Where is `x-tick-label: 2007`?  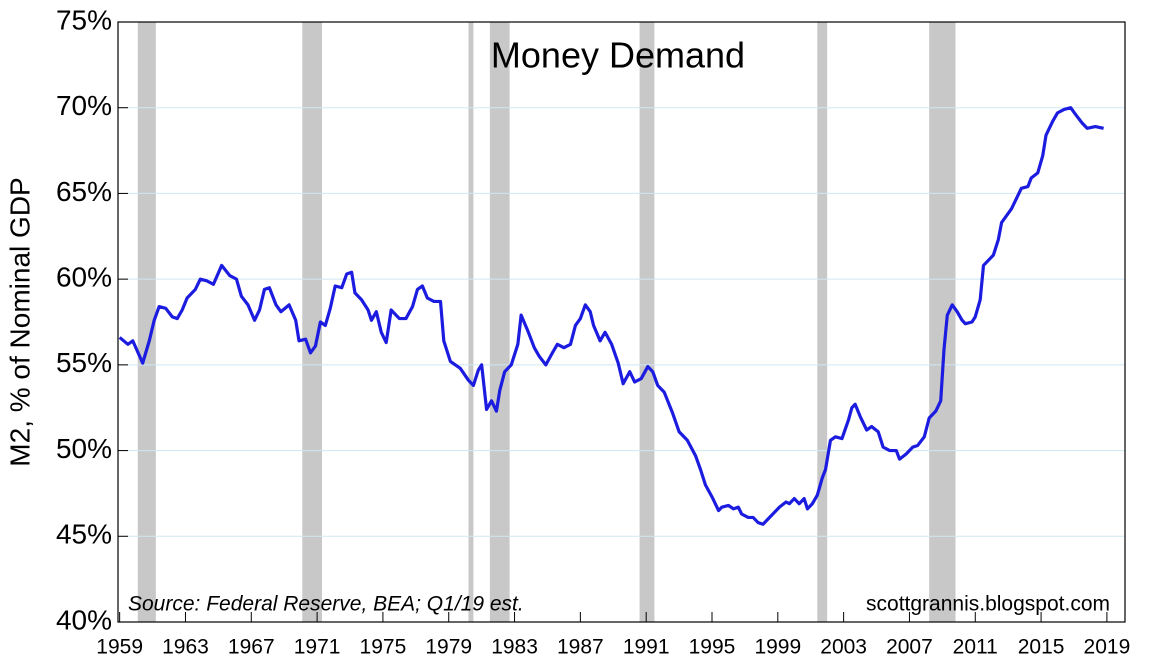
x-tick-label: 2007 is located at coordinates (909, 647).